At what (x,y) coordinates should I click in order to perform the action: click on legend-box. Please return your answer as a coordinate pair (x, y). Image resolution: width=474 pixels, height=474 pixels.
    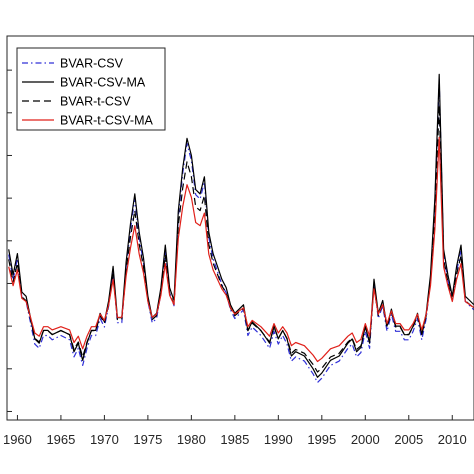
    Looking at the image, I should click on (91, 89).